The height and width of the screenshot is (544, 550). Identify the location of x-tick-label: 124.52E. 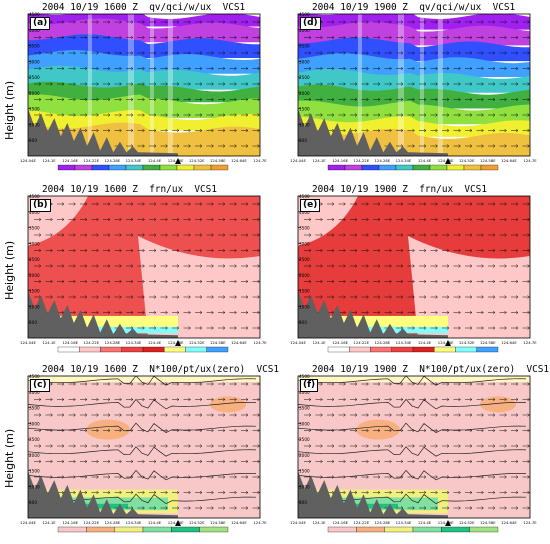
(467, 522).